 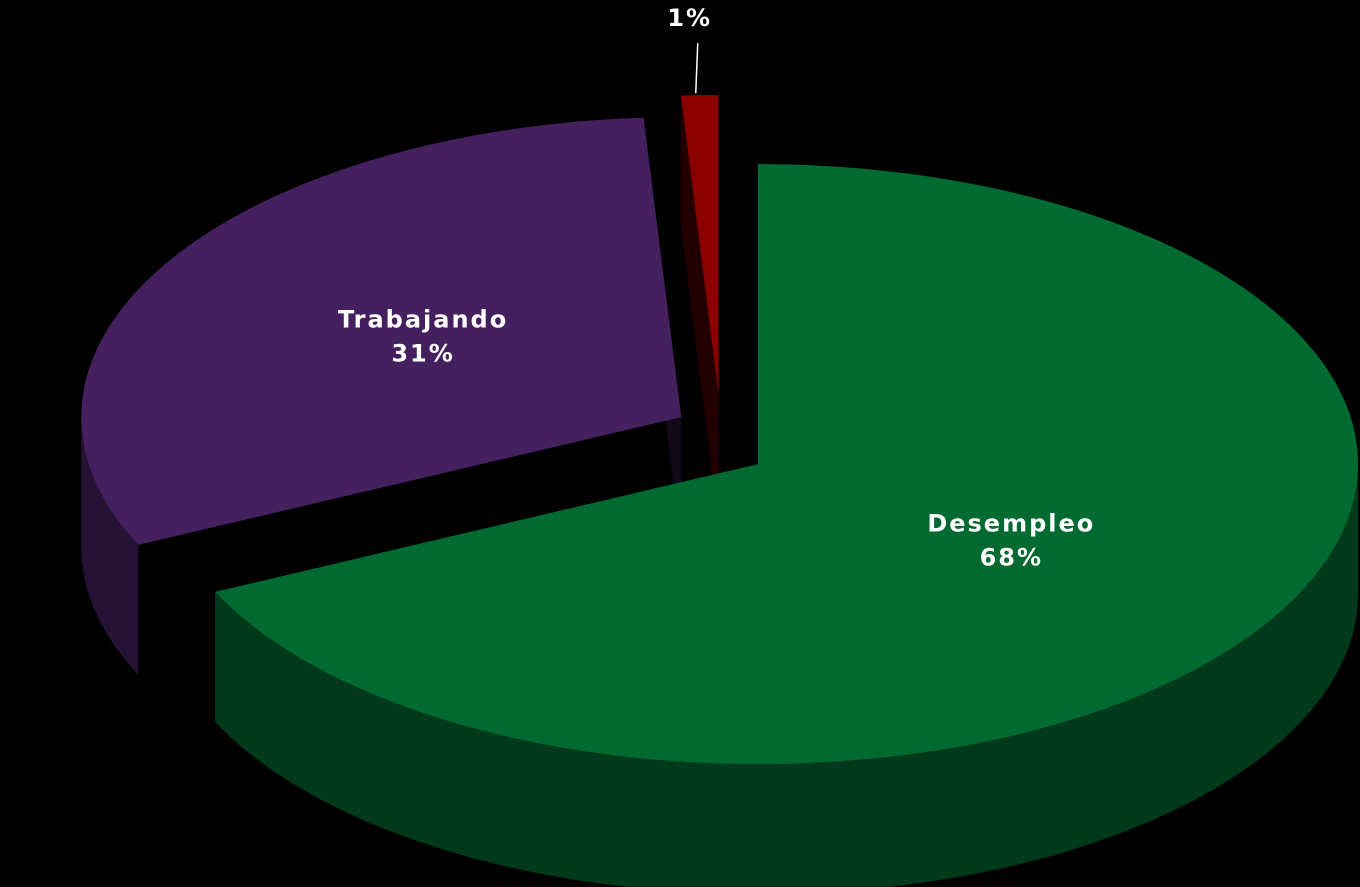 What do you see at coordinates (699, 245) in the screenshot?
I see `slice` at bounding box center [699, 245].